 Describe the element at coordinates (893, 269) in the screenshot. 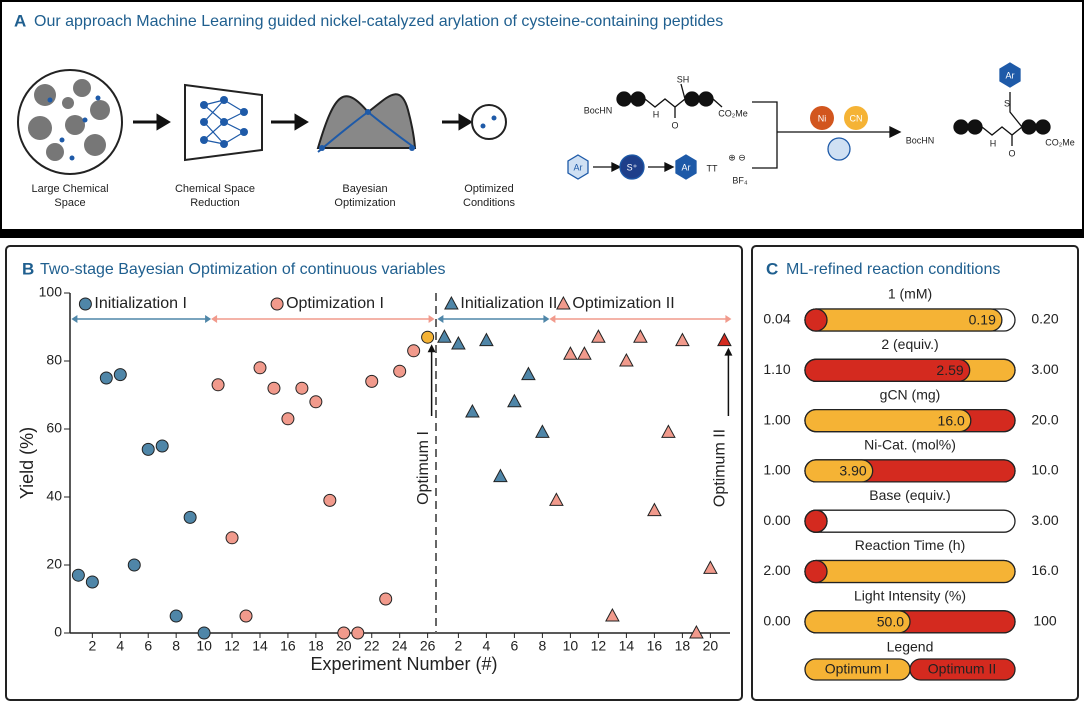

I see `panel-title: ML-refined reaction conditions` at that location.